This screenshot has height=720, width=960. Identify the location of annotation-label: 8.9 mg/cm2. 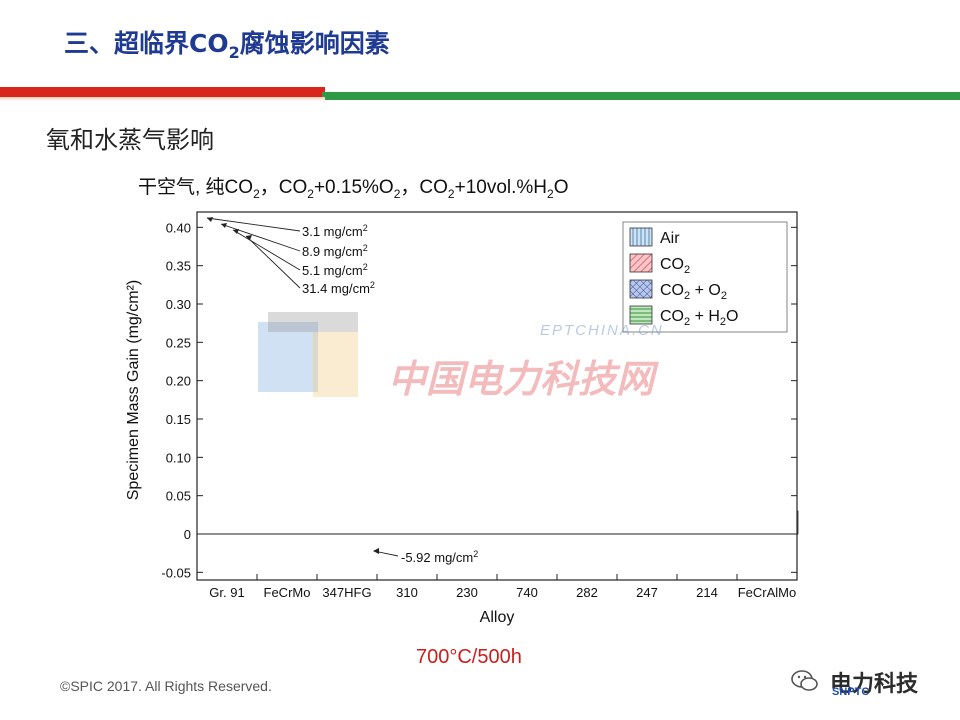
(335, 251).